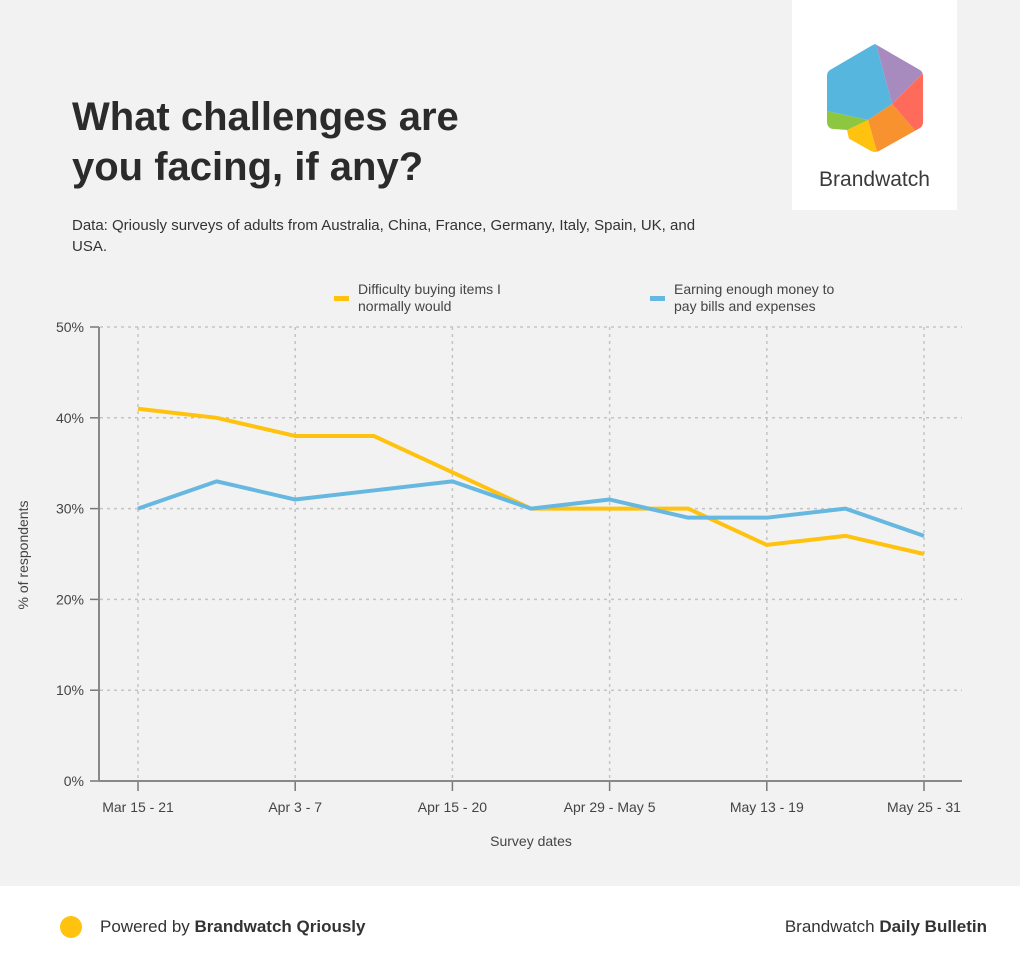  I want to click on brandwatch-logo: Brandwatch, so click(874, 105).